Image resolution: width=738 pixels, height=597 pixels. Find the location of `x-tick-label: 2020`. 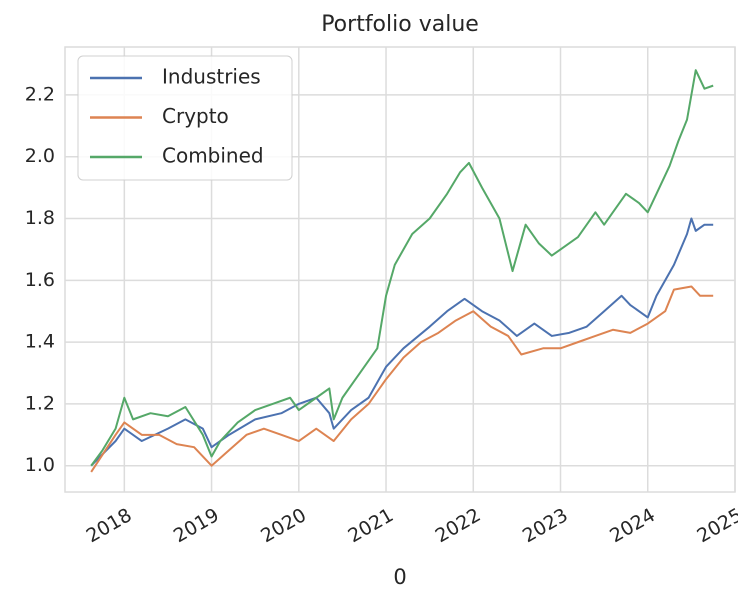

x-tick-label: 2020 is located at coordinates (283, 525).